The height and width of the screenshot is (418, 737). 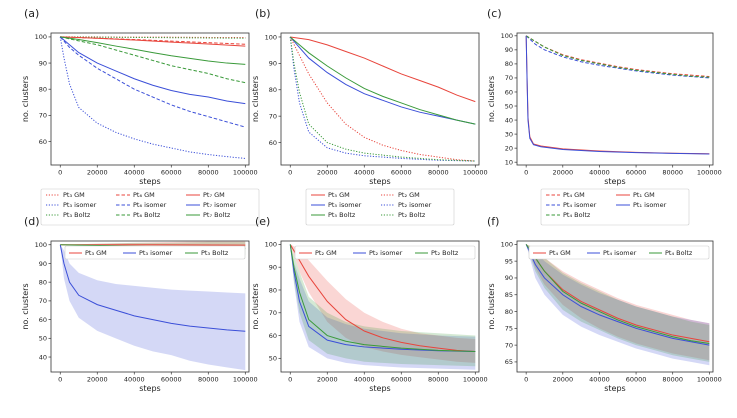 What do you see at coordinates (650, 205) in the screenshot?
I see `legend-entry: Pt₁ isomer` at bounding box center [650, 205].